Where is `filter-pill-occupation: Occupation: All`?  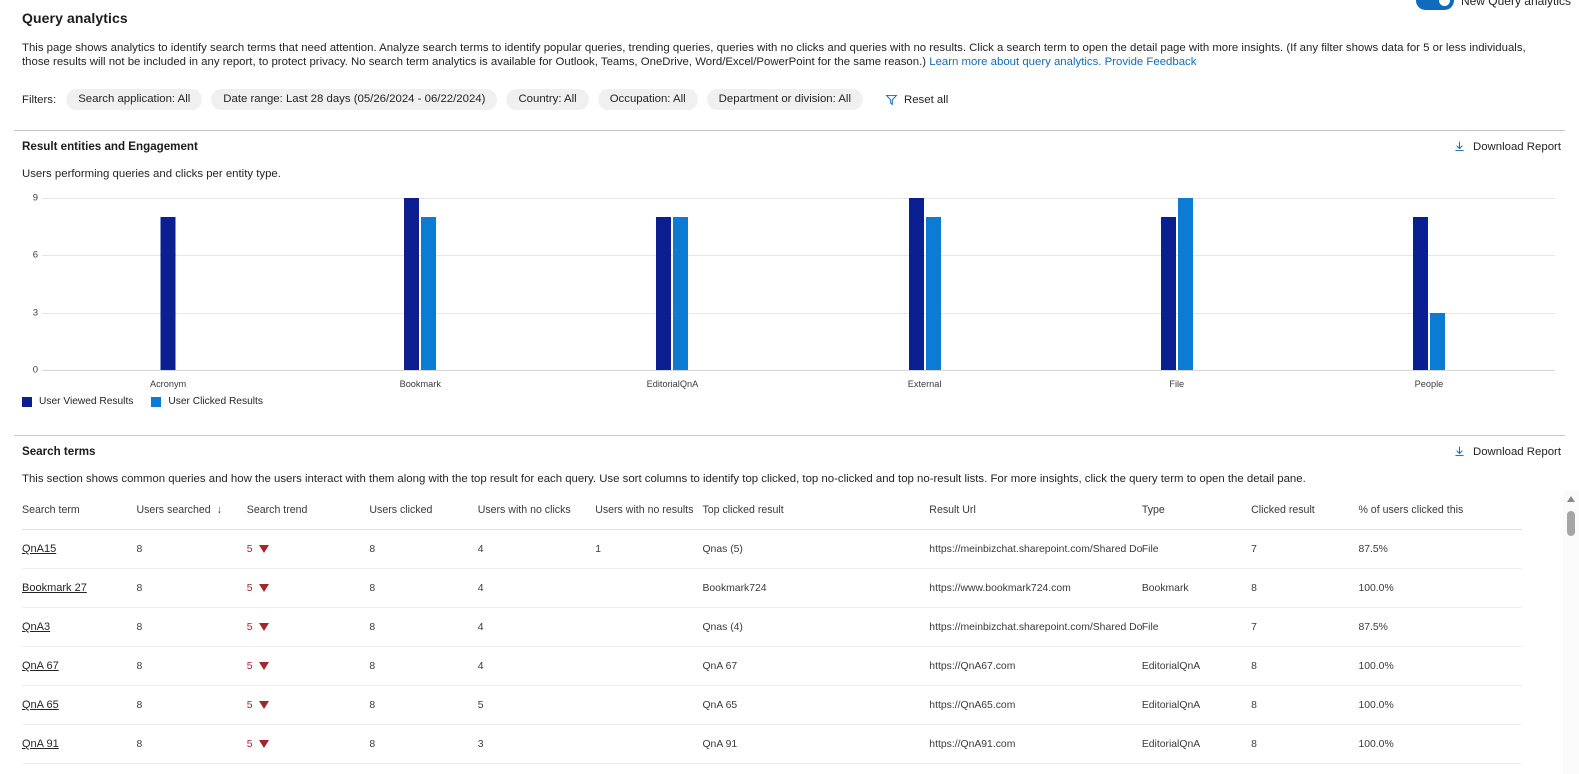
filter-pill-occupation: Occupation: All is located at coordinates (647, 99).